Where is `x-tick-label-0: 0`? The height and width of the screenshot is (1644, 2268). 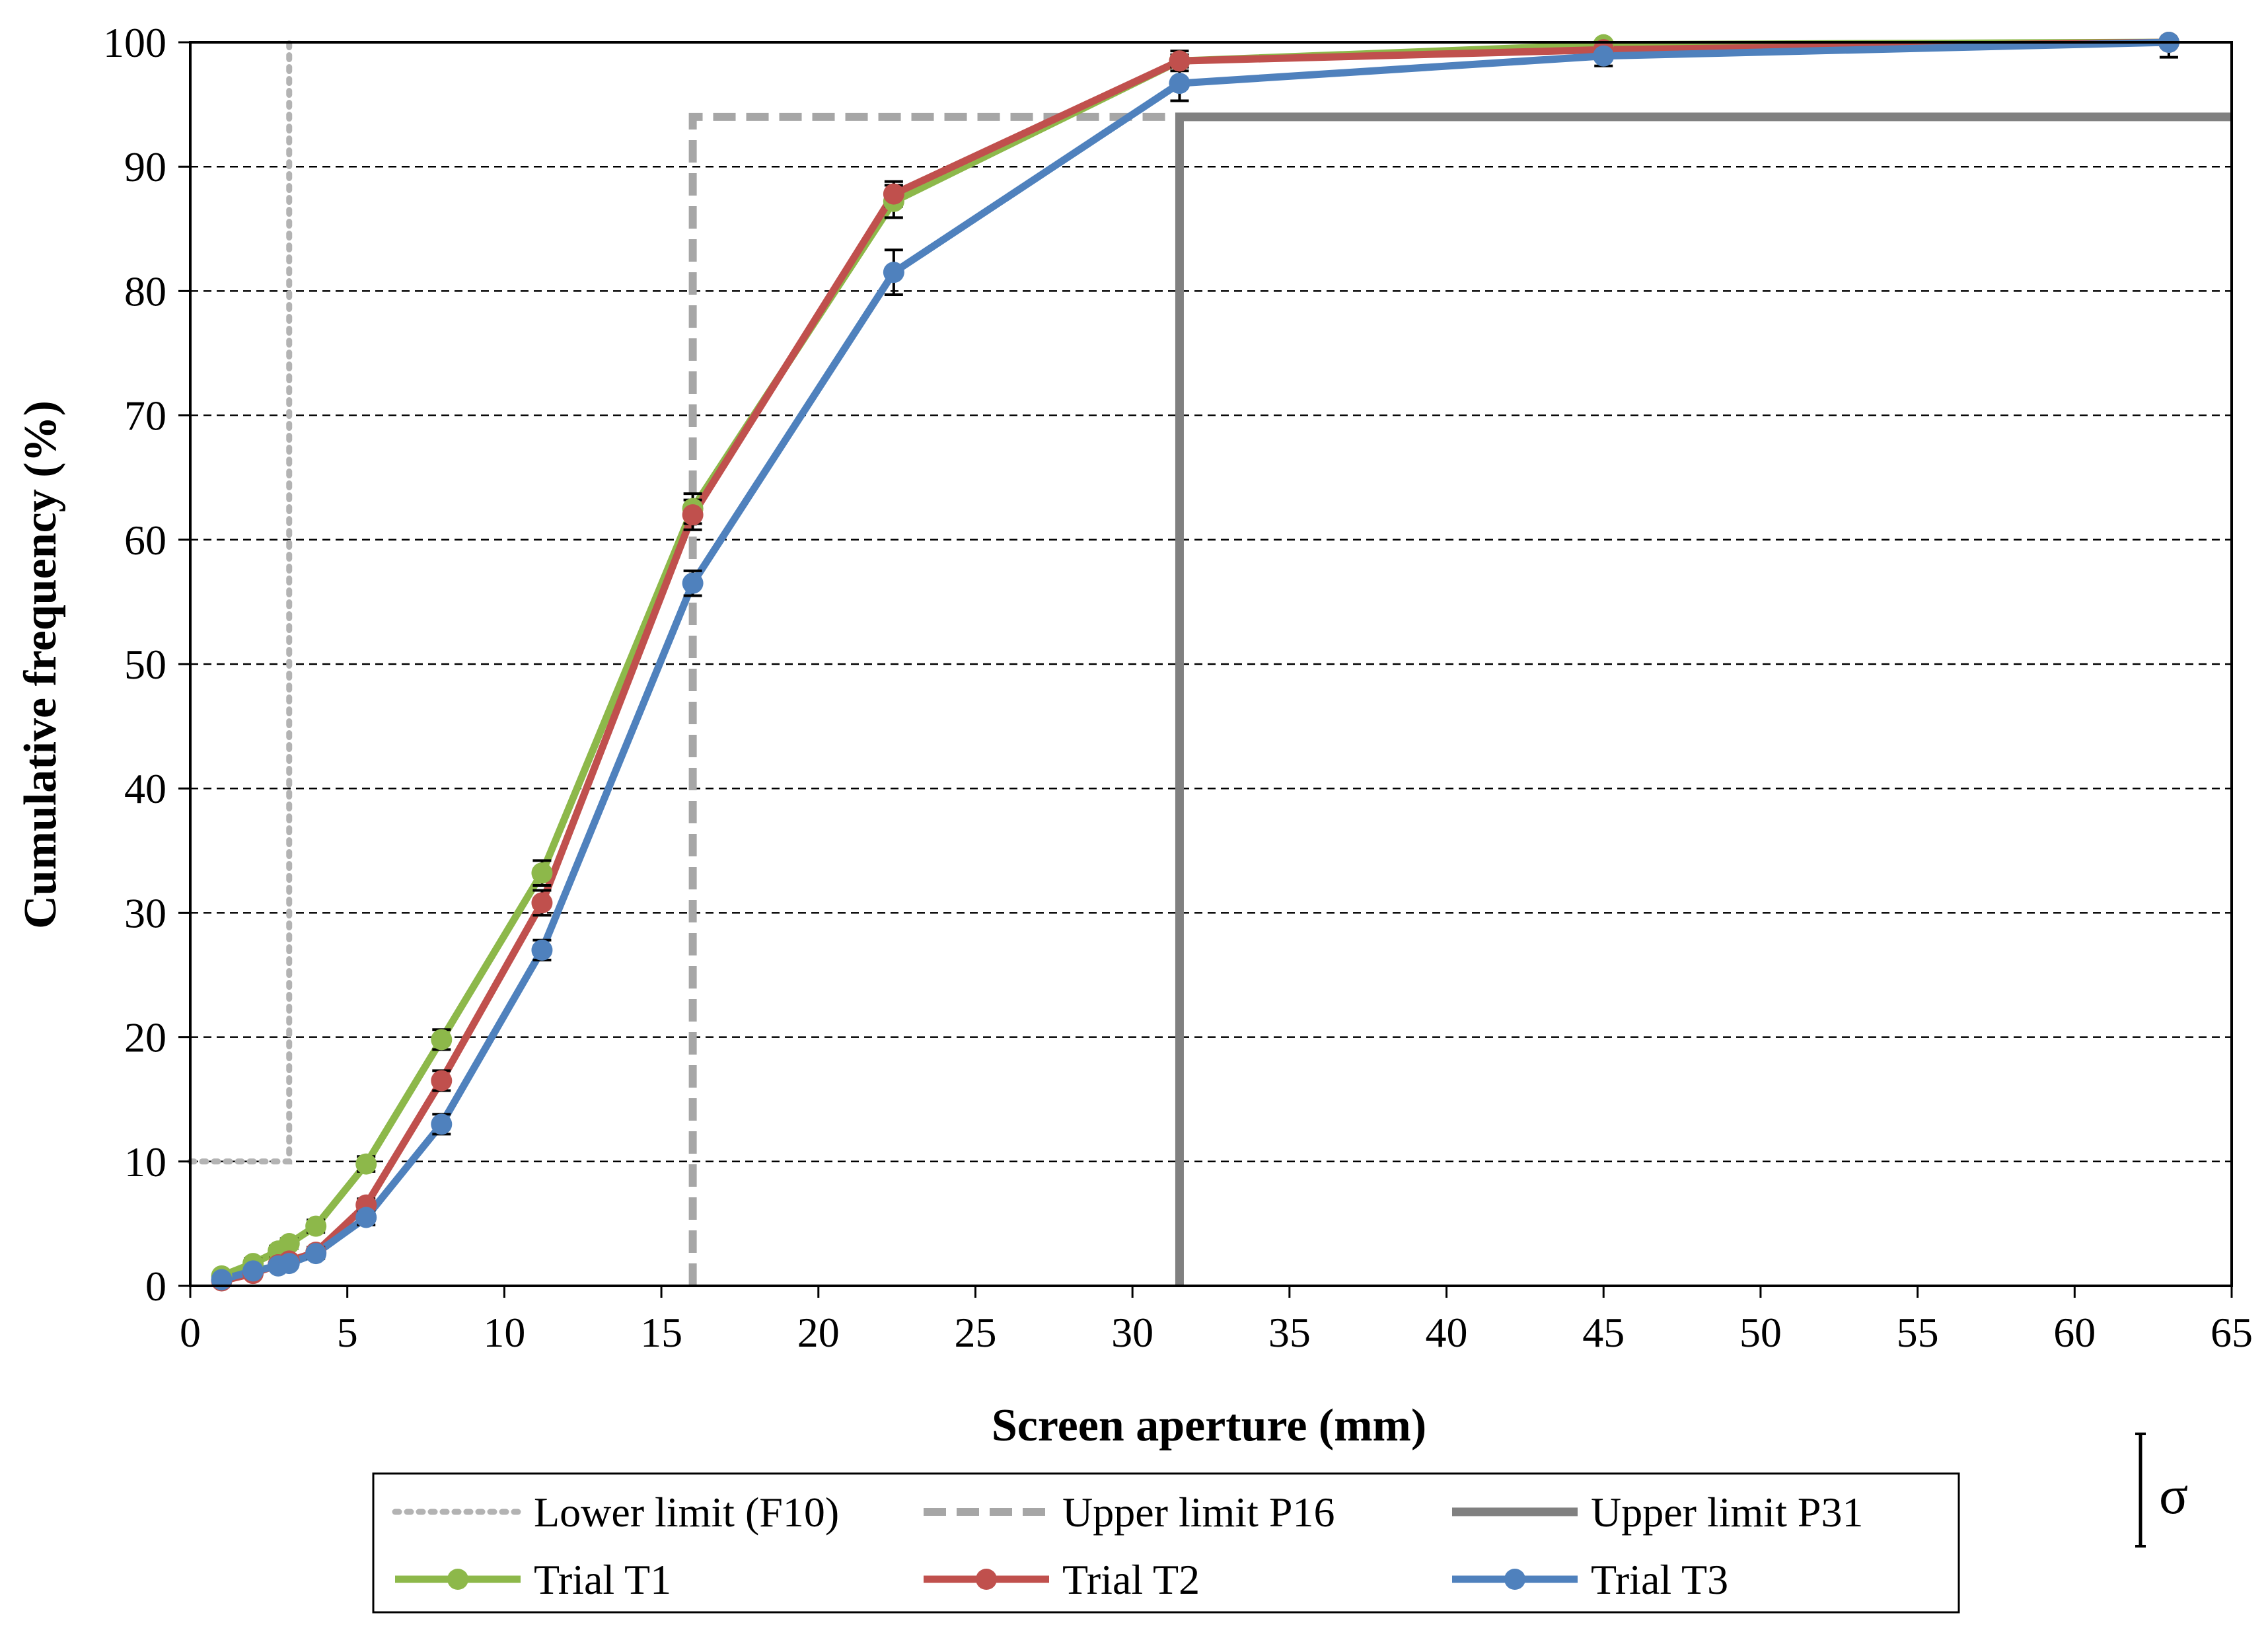
x-tick-label-0: 0 is located at coordinates (190, 1332).